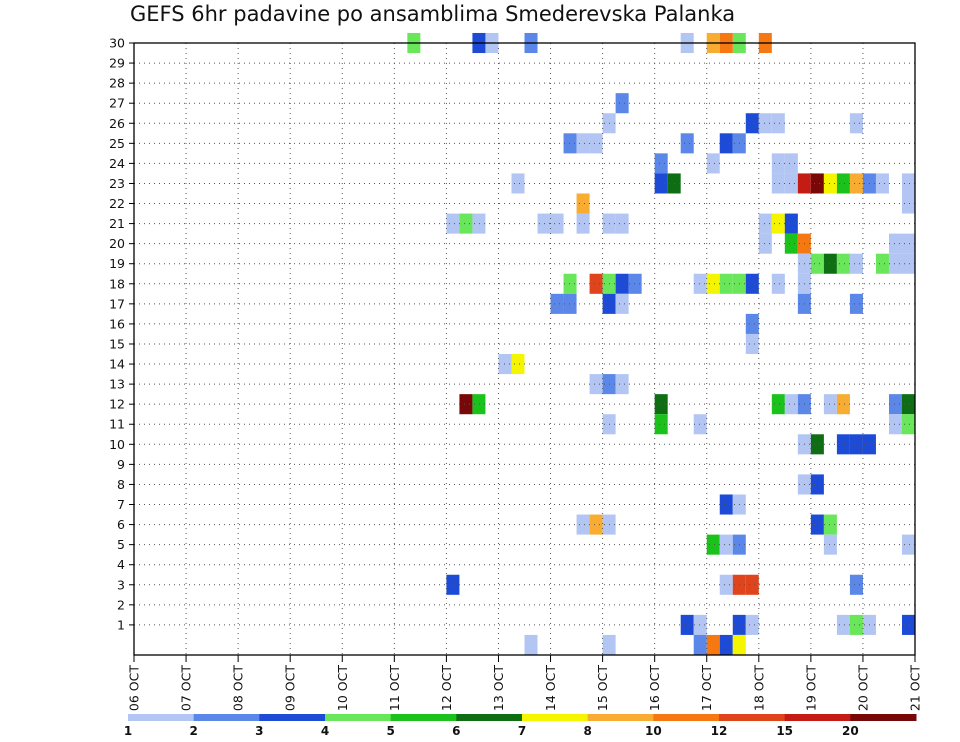 The height and width of the screenshot is (742, 960). What do you see at coordinates (117, 263) in the screenshot?
I see `y-tick-label: 19` at bounding box center [117, 263].